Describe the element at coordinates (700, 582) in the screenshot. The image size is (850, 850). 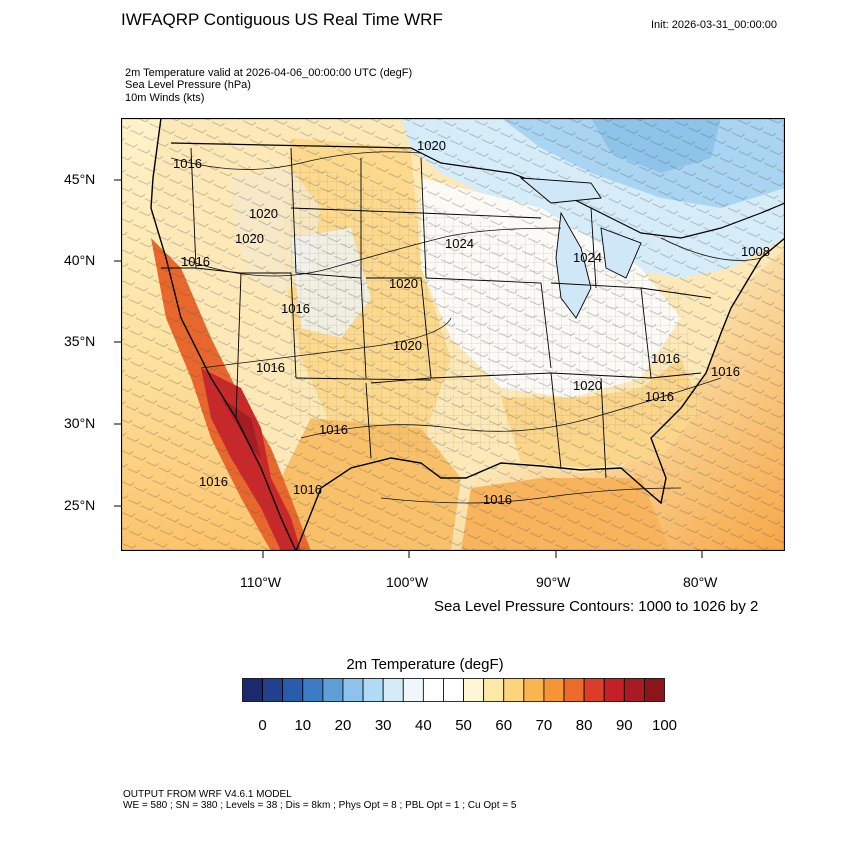
I see `lon-label: 80°W` at that location.